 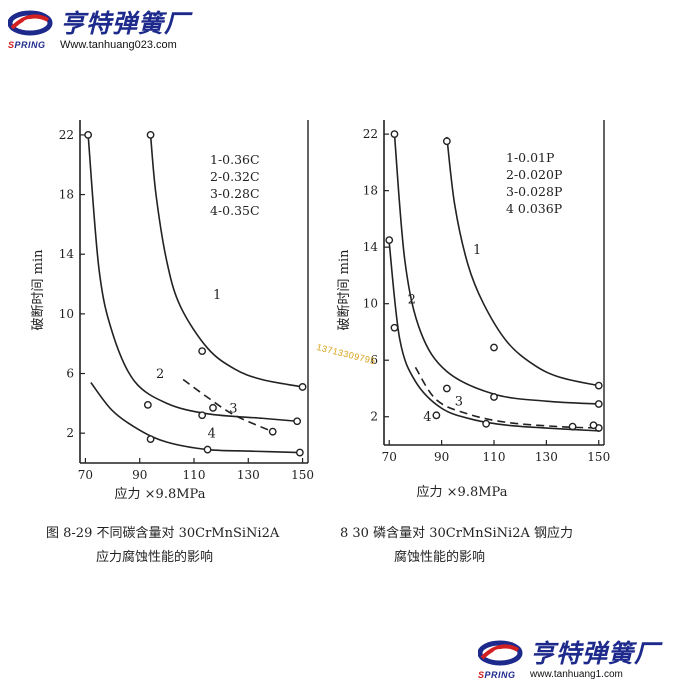 What do you see at coordinates (456, 546) in the screenshot?
I see `figure-caption-8-30: 8 30 磷含量对 30CrMnSiNi2A 钢应力 腐蚀性能的影响` at bounding box center [456, 546].